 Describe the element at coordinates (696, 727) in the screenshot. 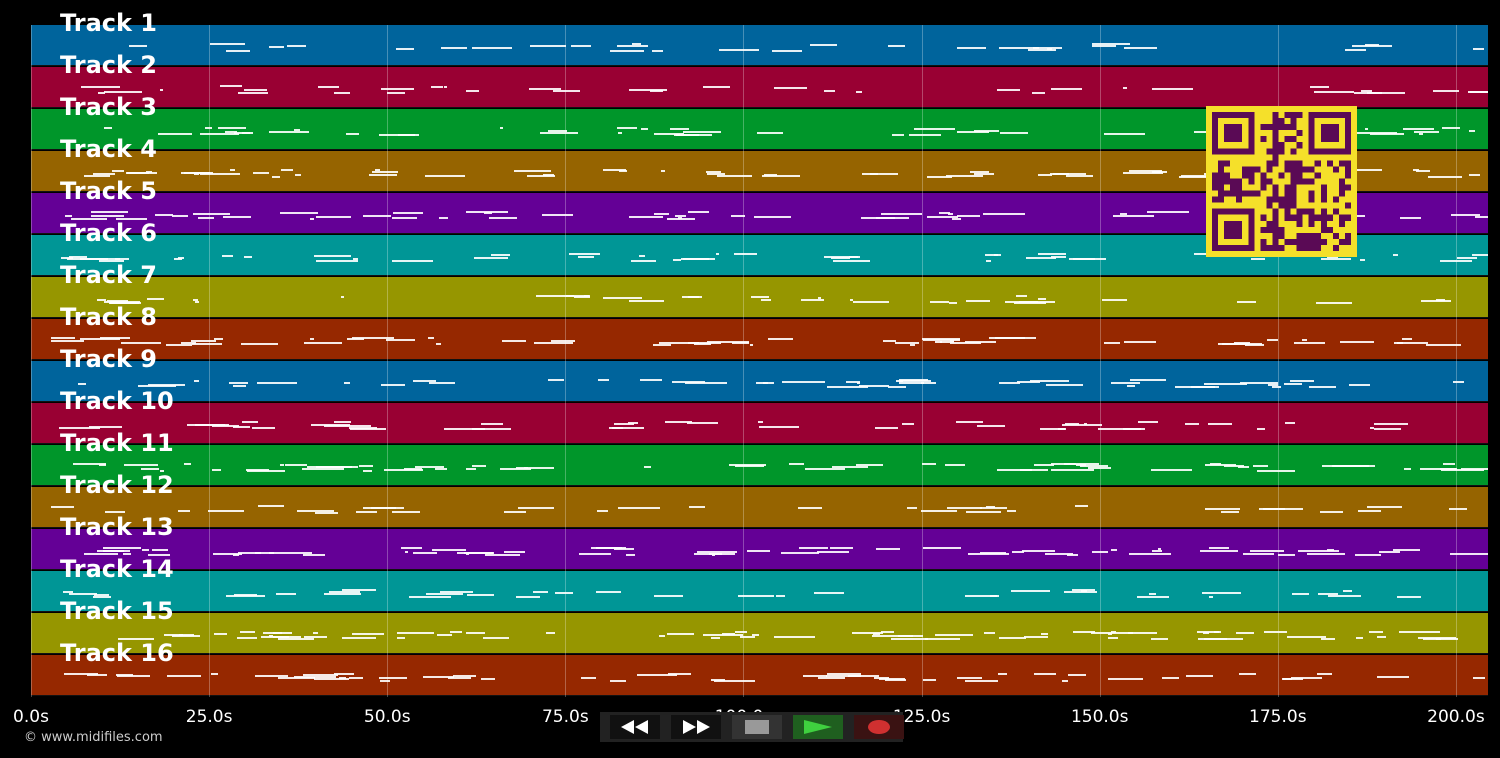

I see `fast-forward-button` at that location.